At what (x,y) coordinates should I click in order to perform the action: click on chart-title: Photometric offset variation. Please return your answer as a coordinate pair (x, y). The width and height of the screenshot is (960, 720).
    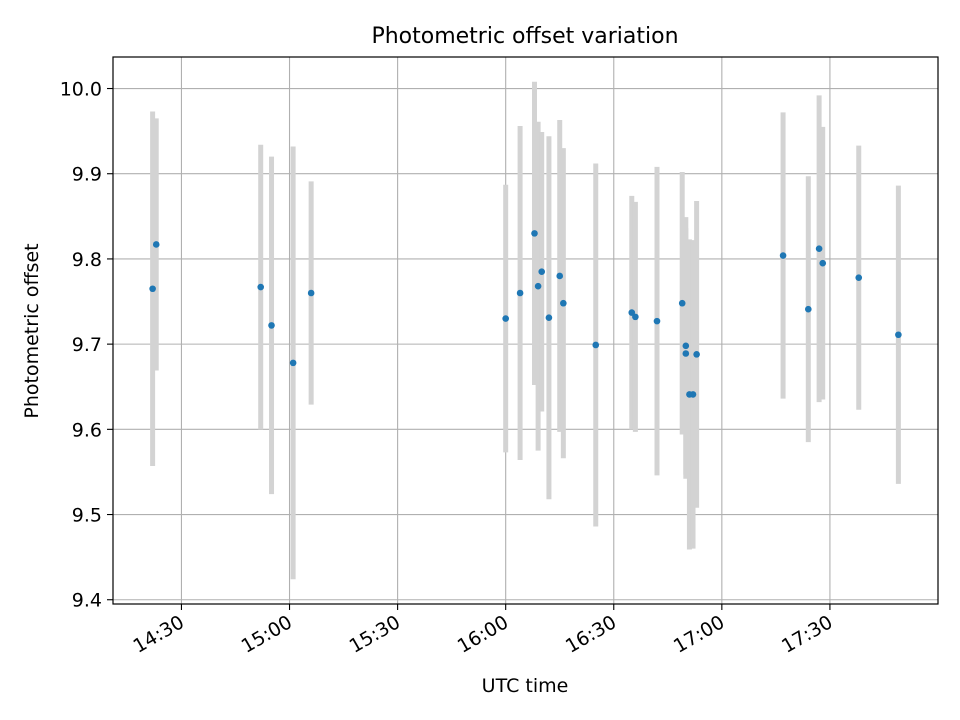
    Looking at the image, I should click on (524, 36).